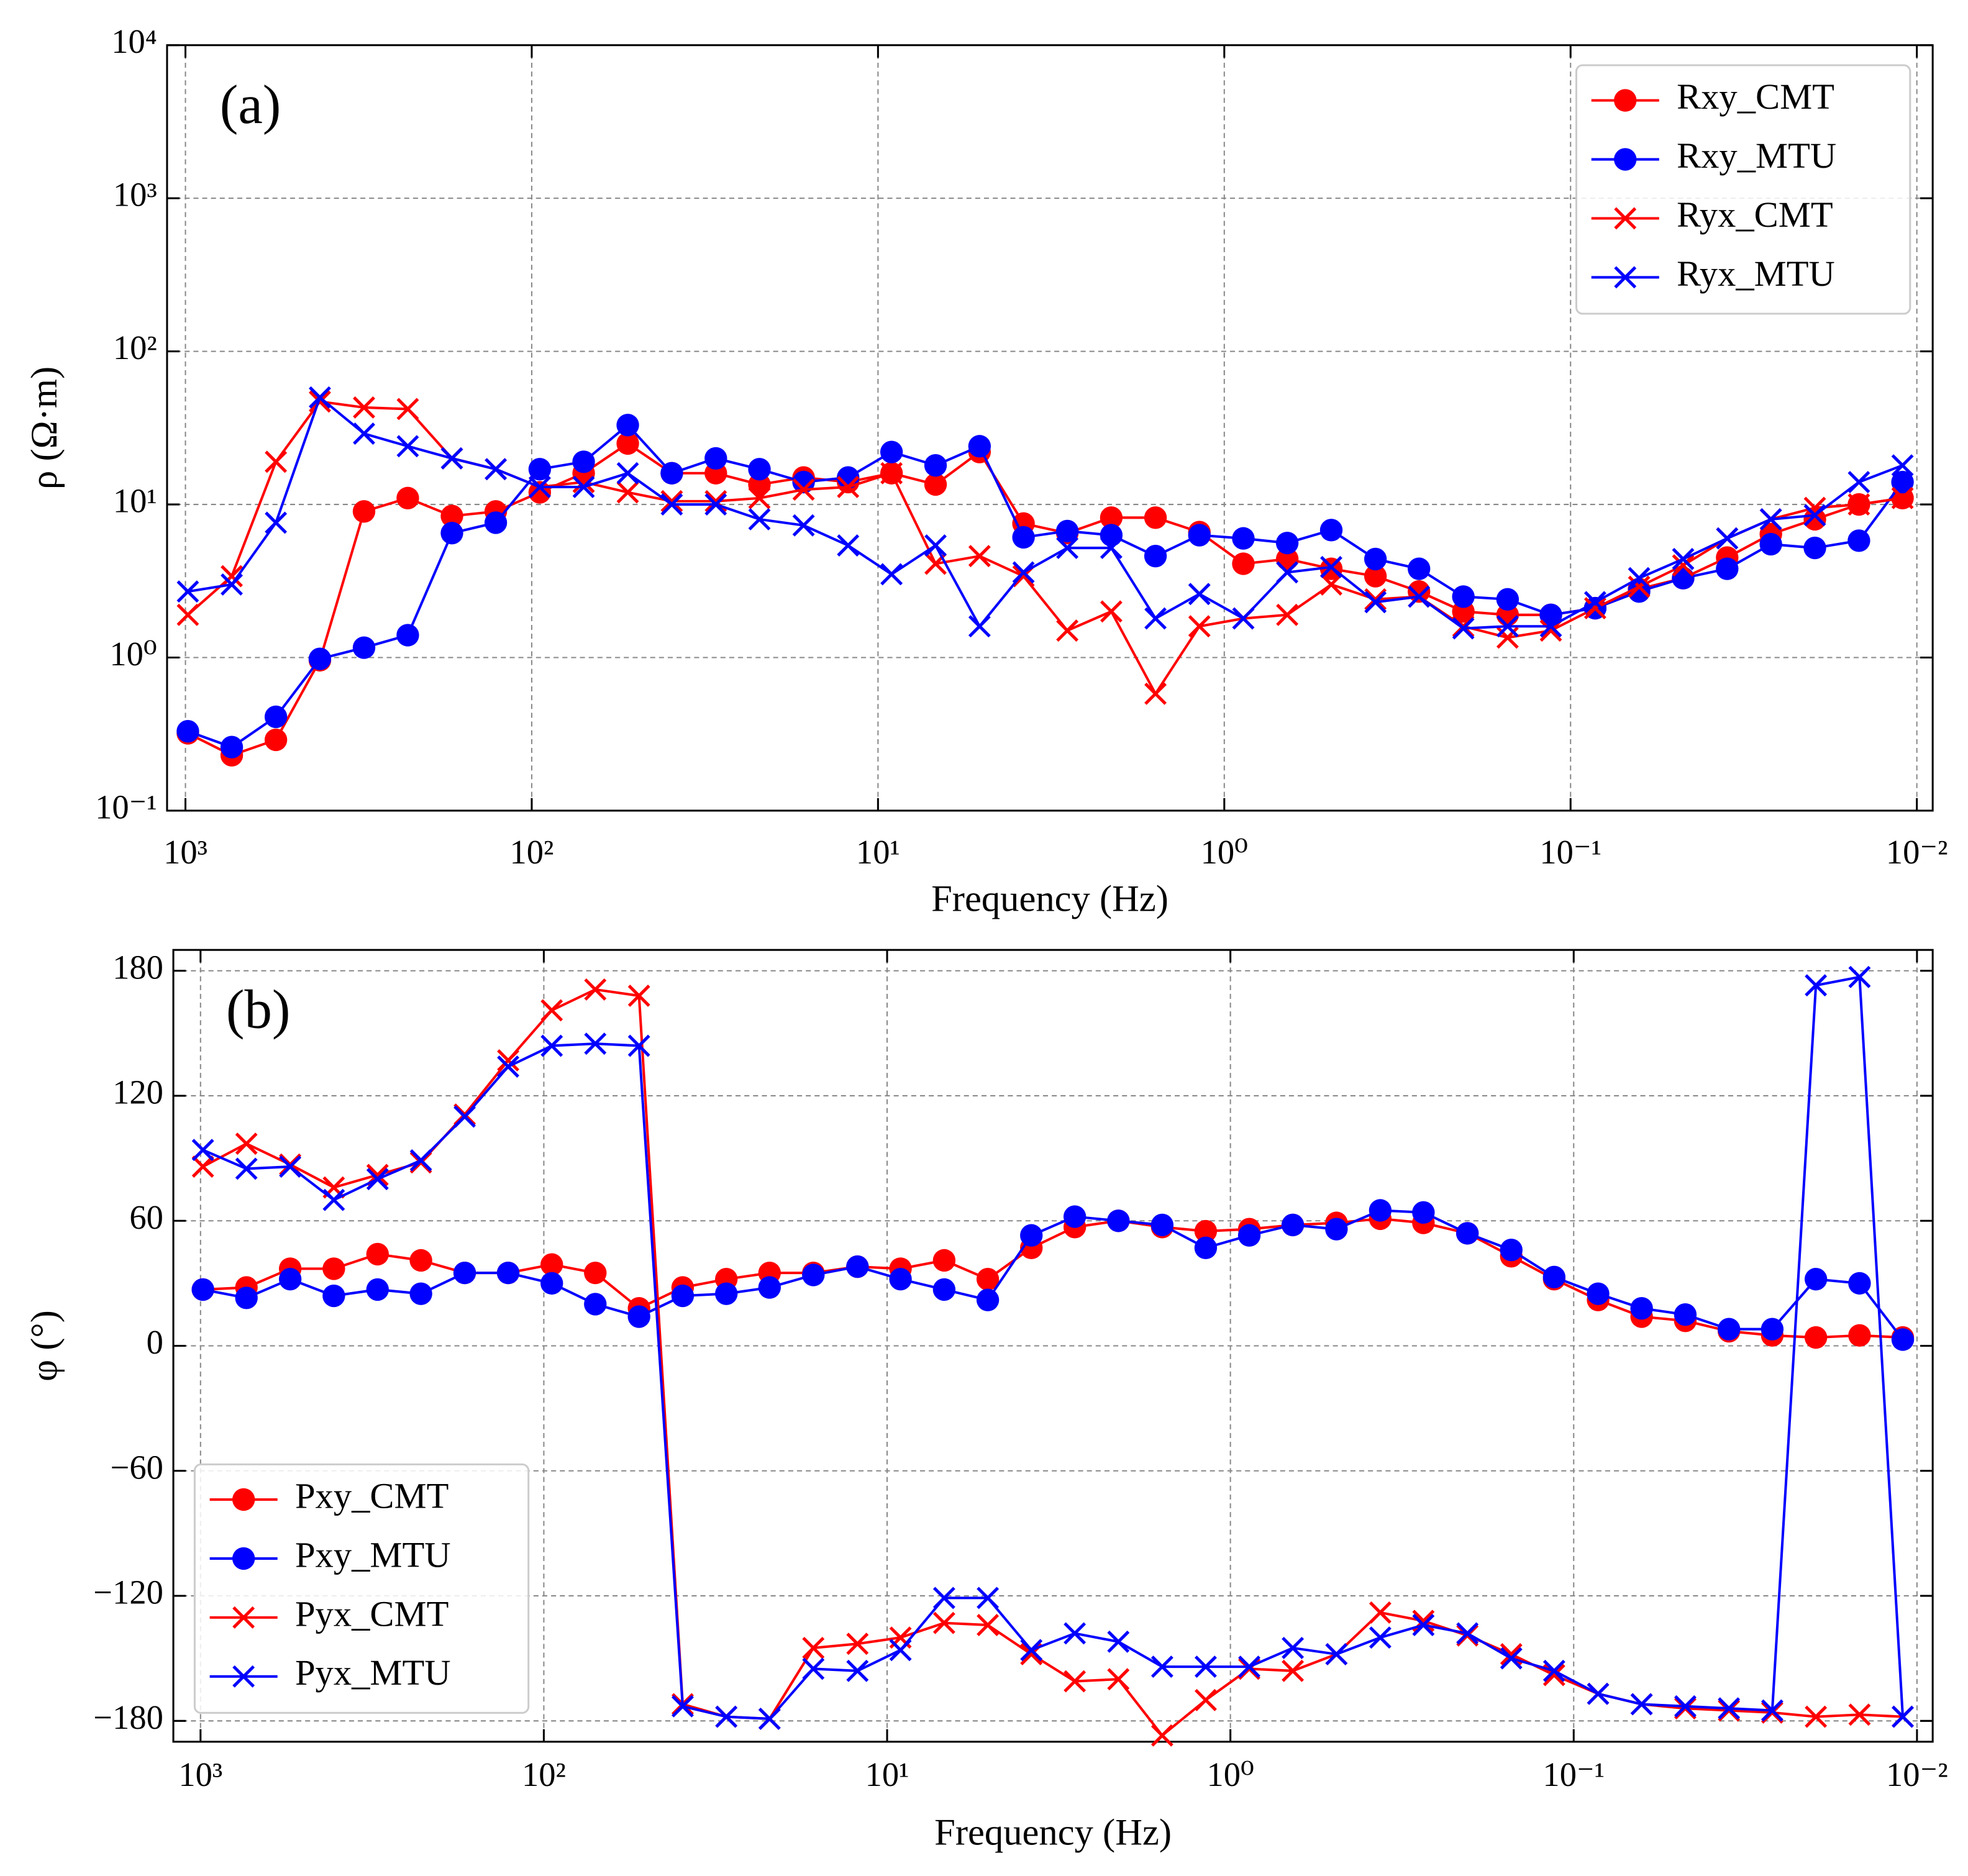  Describe the element at coordinates (373, 1673) in the screenshot. I see `legend-label: Pyx_MTU` at that location.